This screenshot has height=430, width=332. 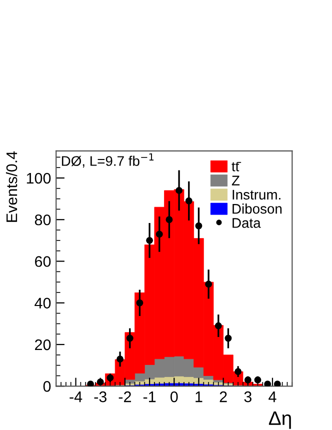 I want to click on y-tick-label: 20, so click(x=43, y=344).